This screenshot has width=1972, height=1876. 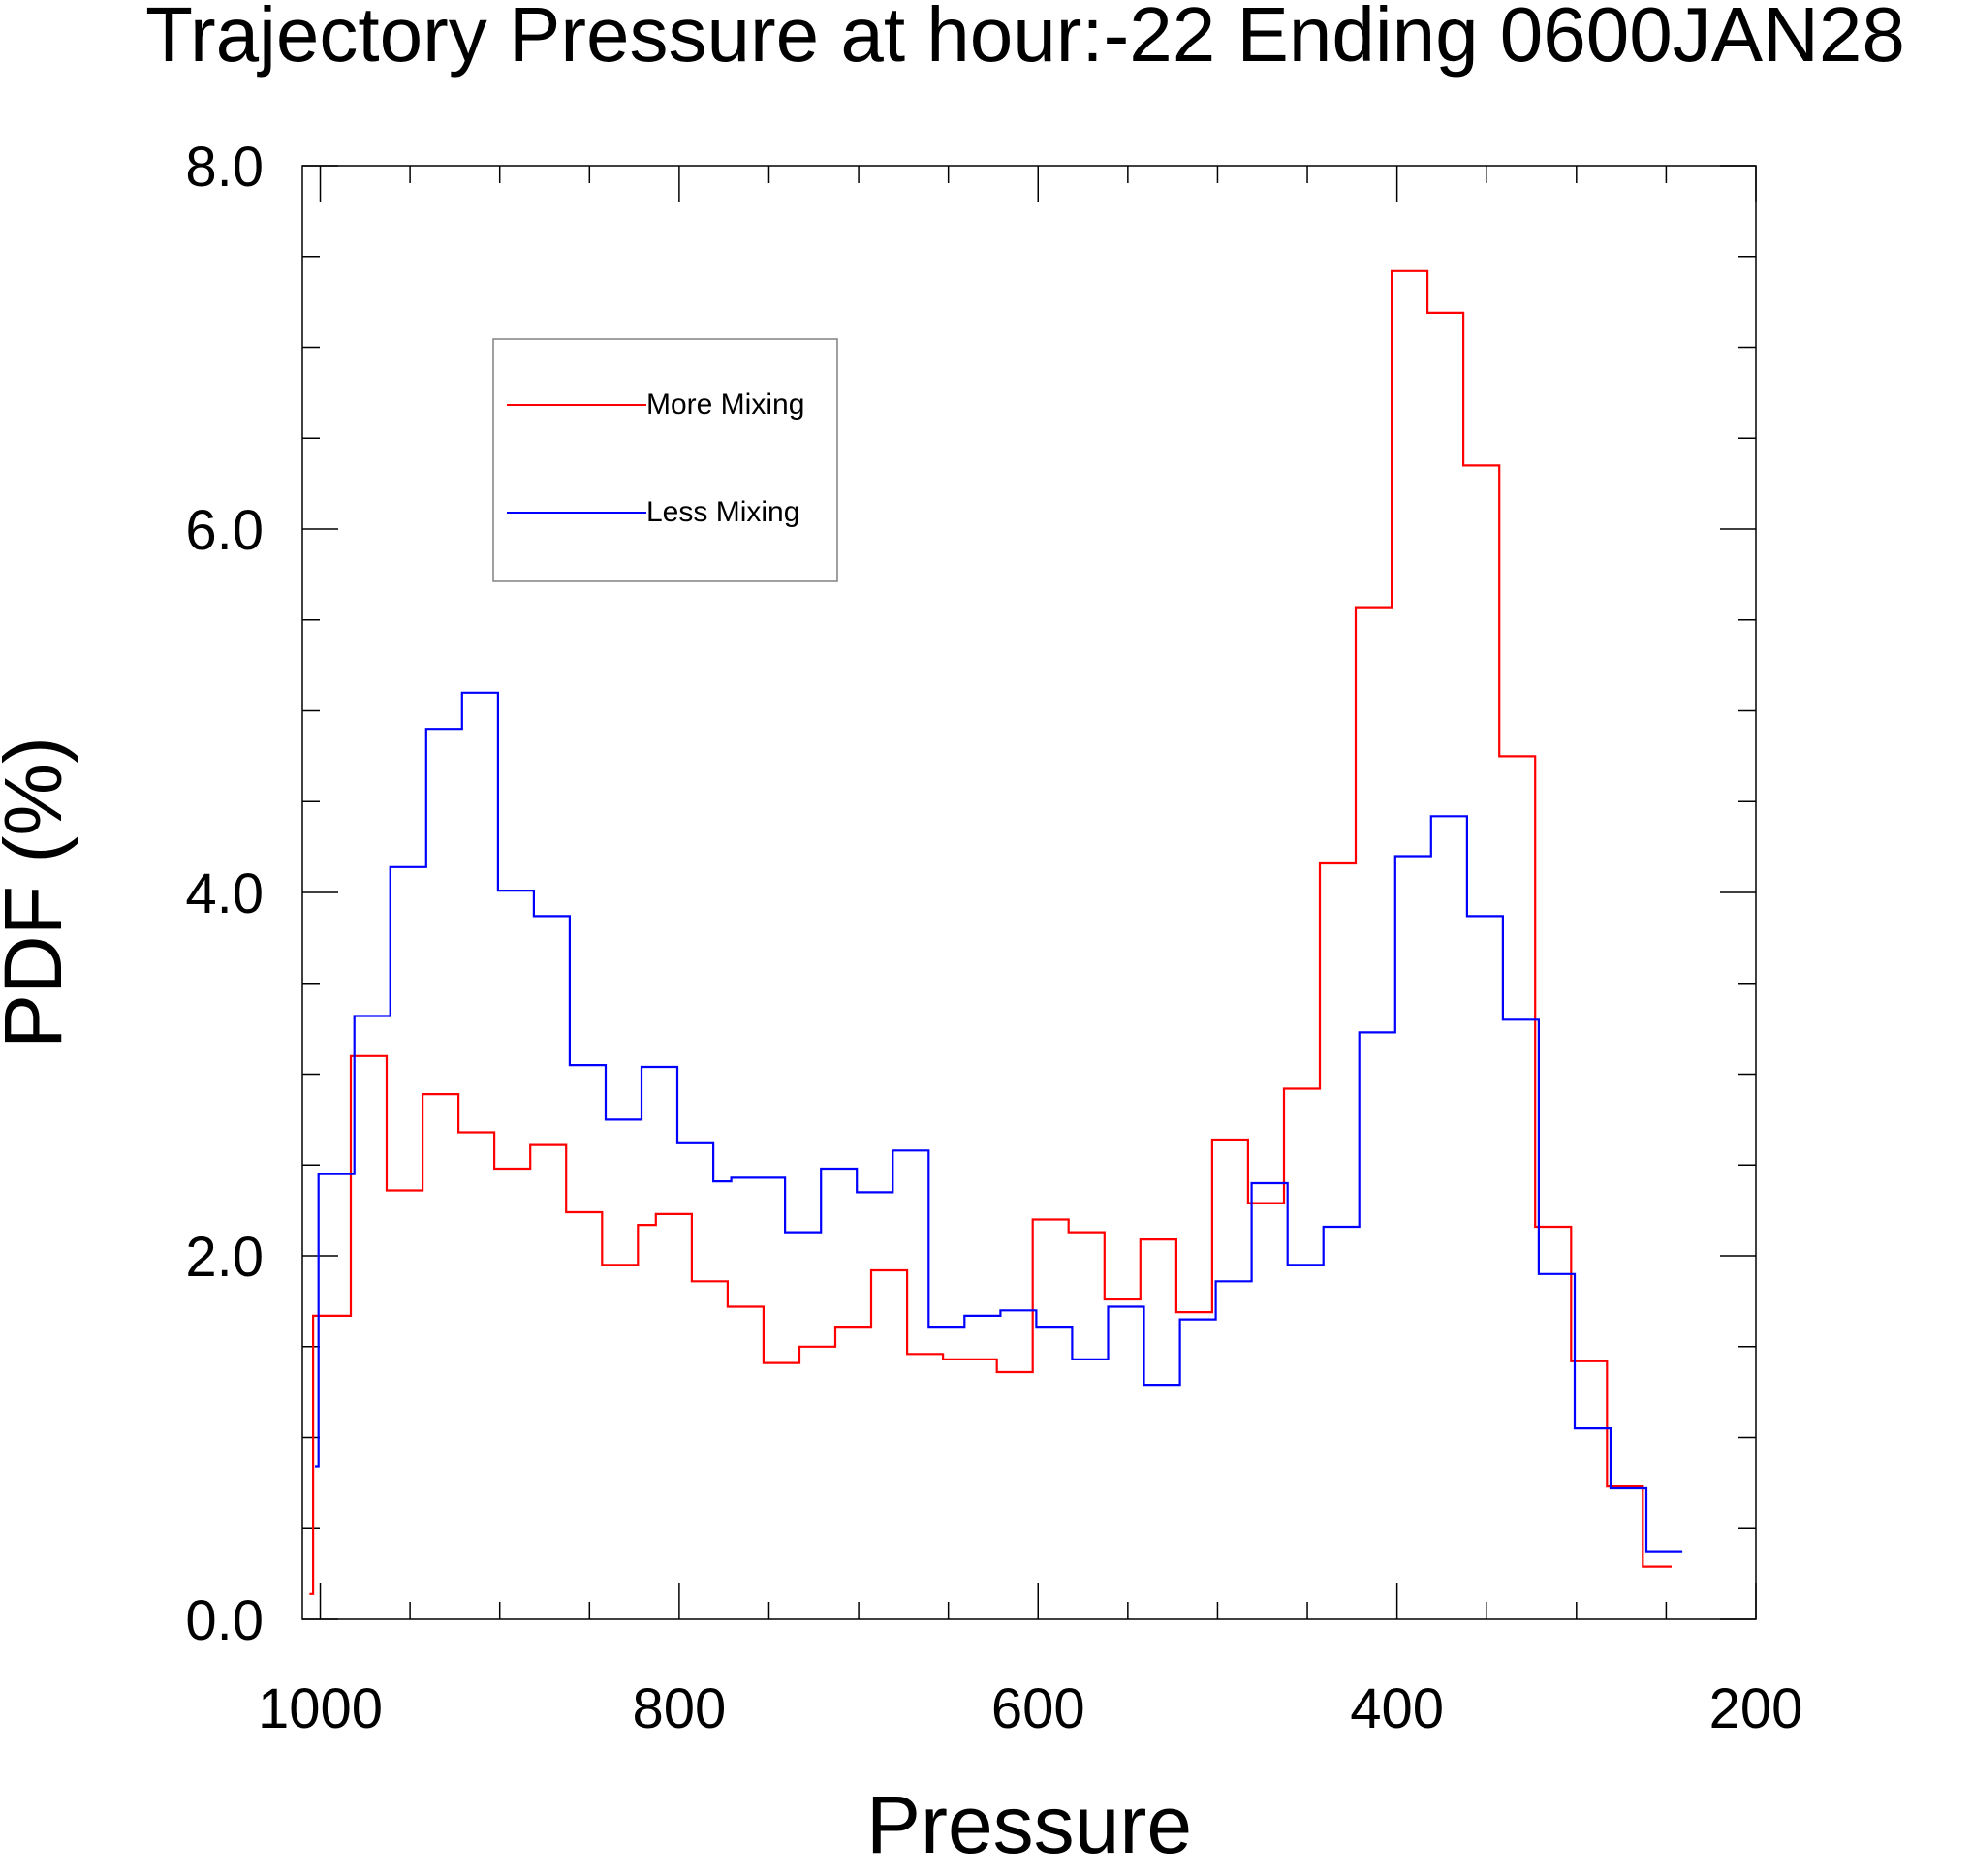 I want to click on legend-label-more-mixing: More Mixing, so click(x=725, y=405).